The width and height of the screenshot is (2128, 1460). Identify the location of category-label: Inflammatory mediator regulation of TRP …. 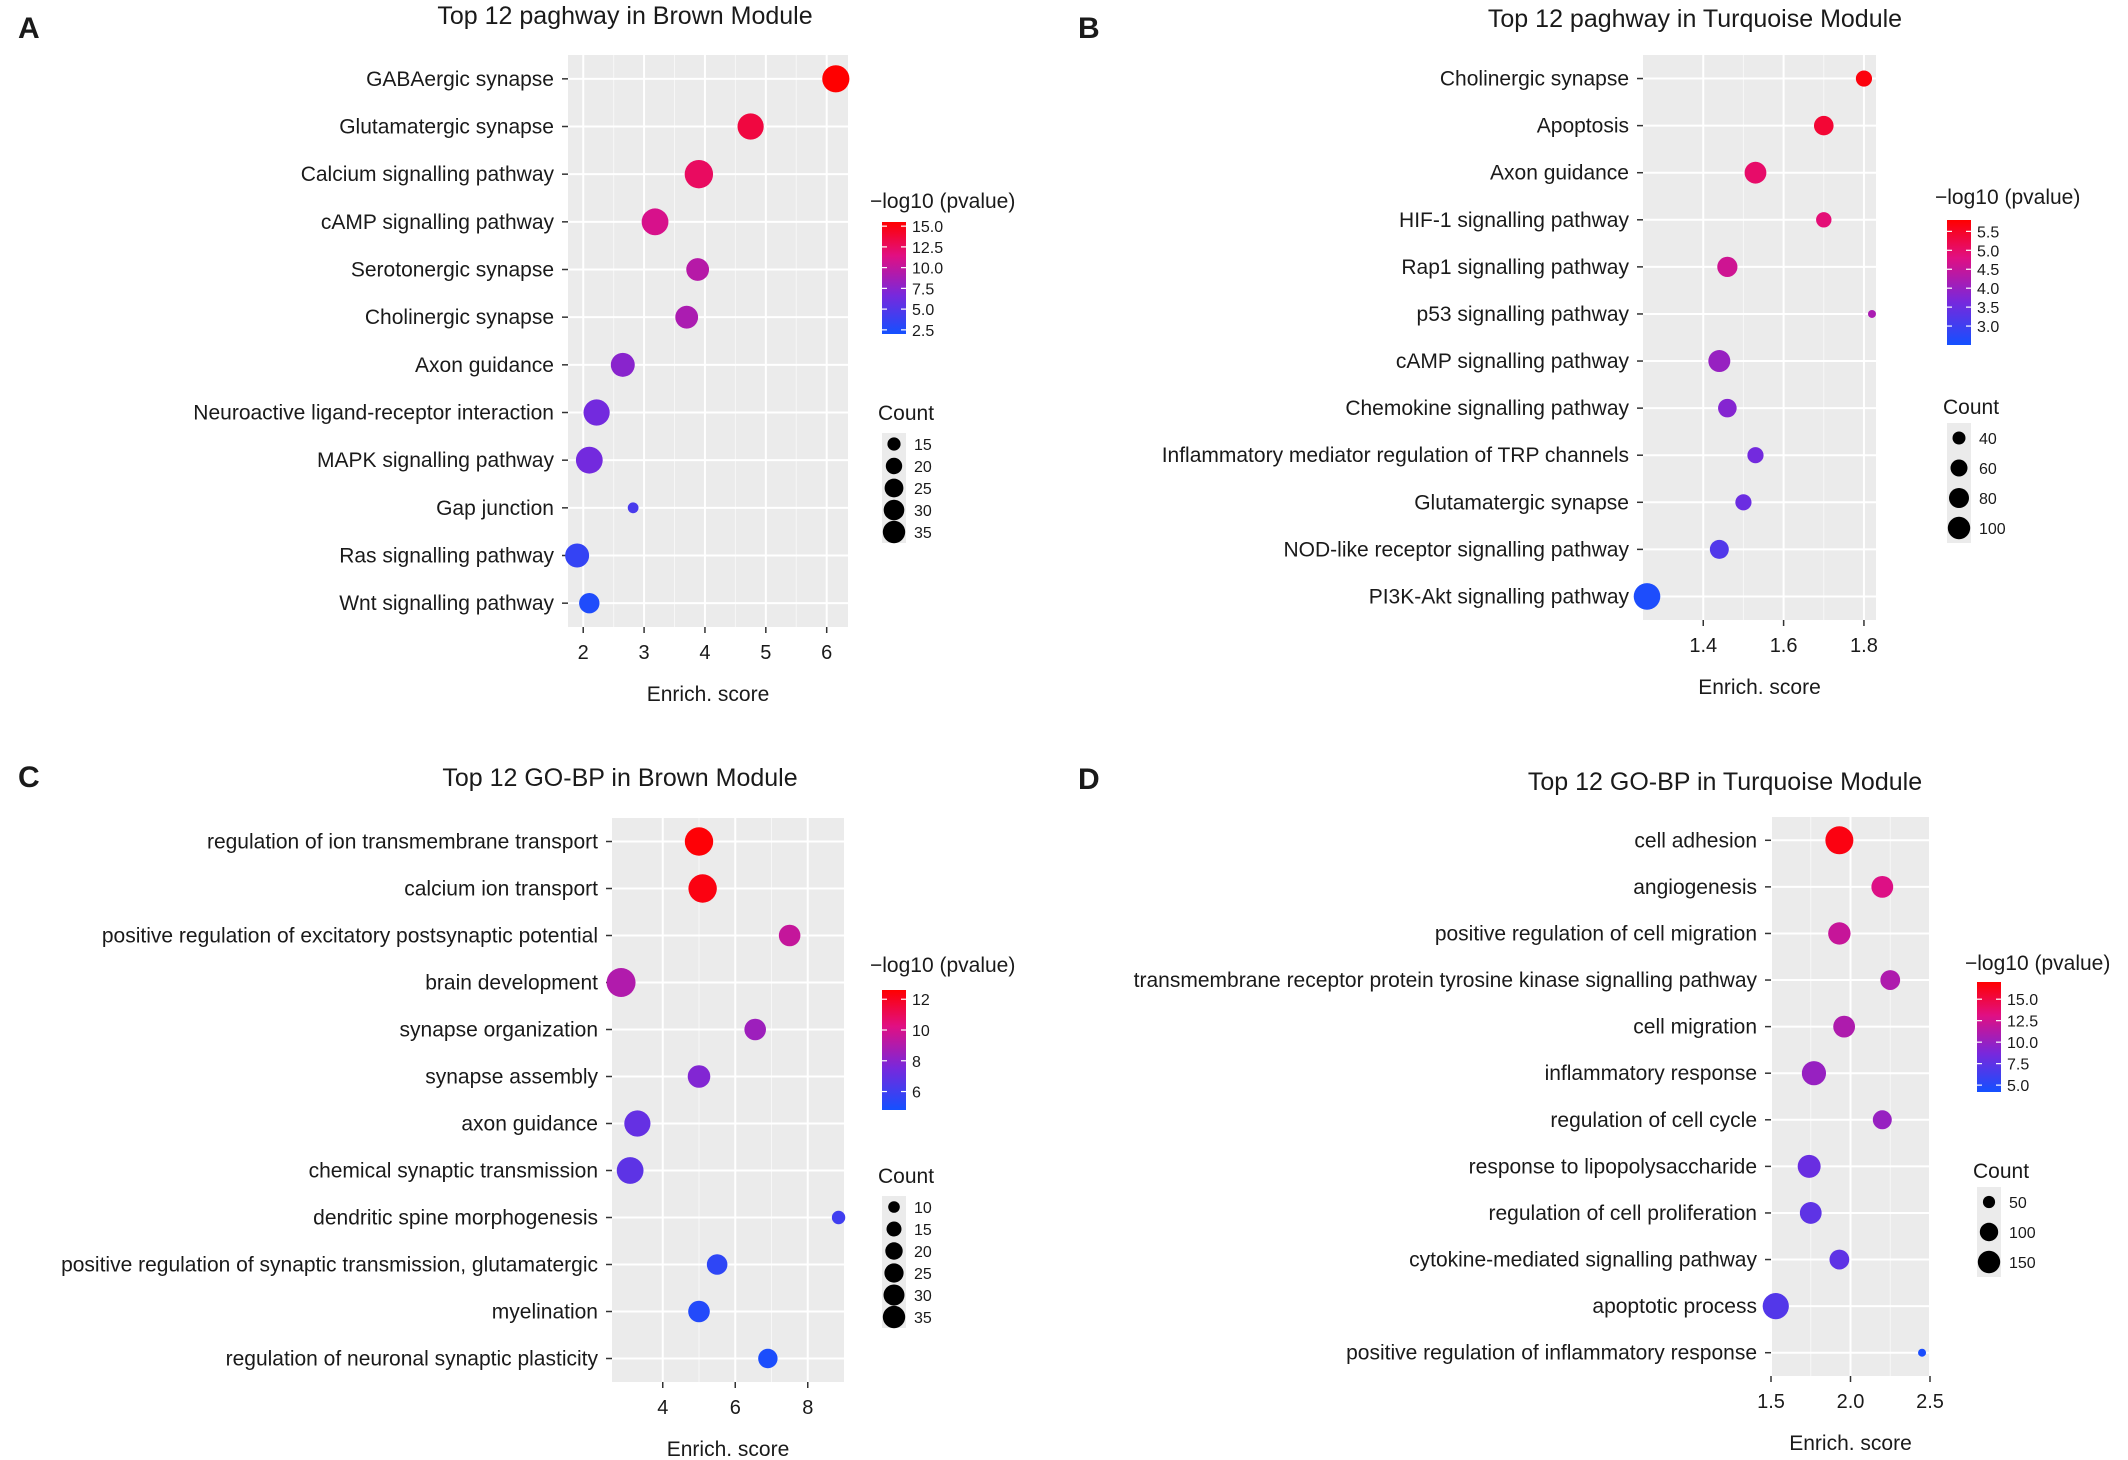
(1395, 455).